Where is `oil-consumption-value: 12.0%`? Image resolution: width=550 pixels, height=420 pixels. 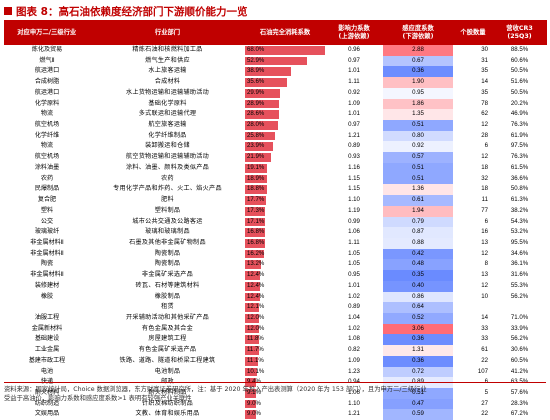
oil-consumption-value: 12.0% is located at coordinates (256, 317).